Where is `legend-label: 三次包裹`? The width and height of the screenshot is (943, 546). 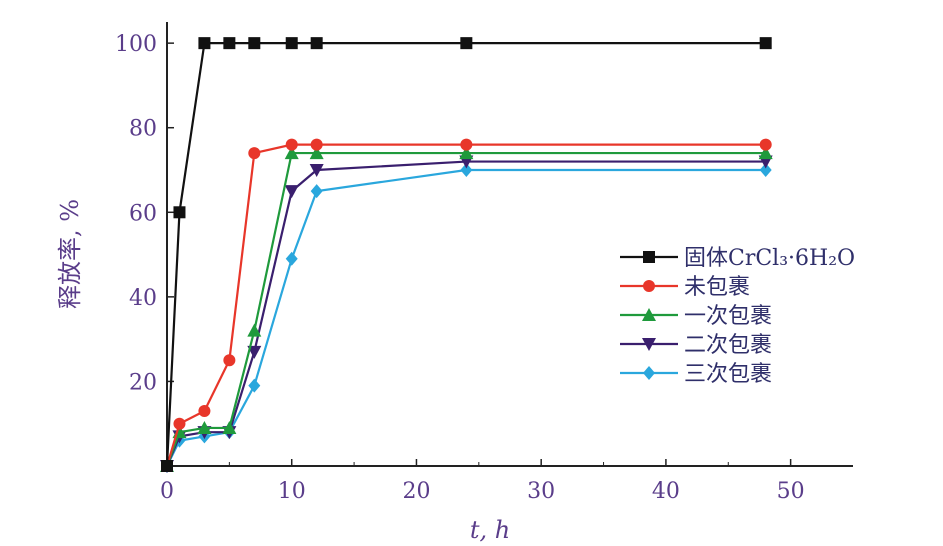 legend-label: 三次包裹 is located at coordinates (728, 374).